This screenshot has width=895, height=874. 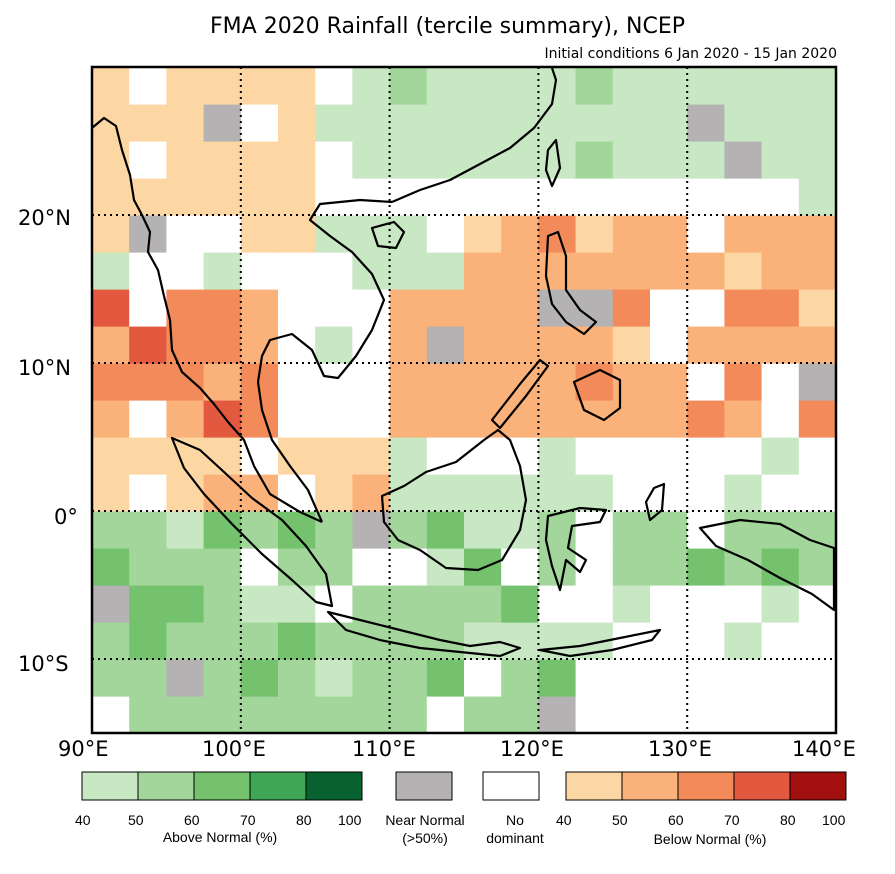 What do you see at coordinates (278, 786) in the screenshot?
I see `above-swatch` at bounding box center [278, 786].